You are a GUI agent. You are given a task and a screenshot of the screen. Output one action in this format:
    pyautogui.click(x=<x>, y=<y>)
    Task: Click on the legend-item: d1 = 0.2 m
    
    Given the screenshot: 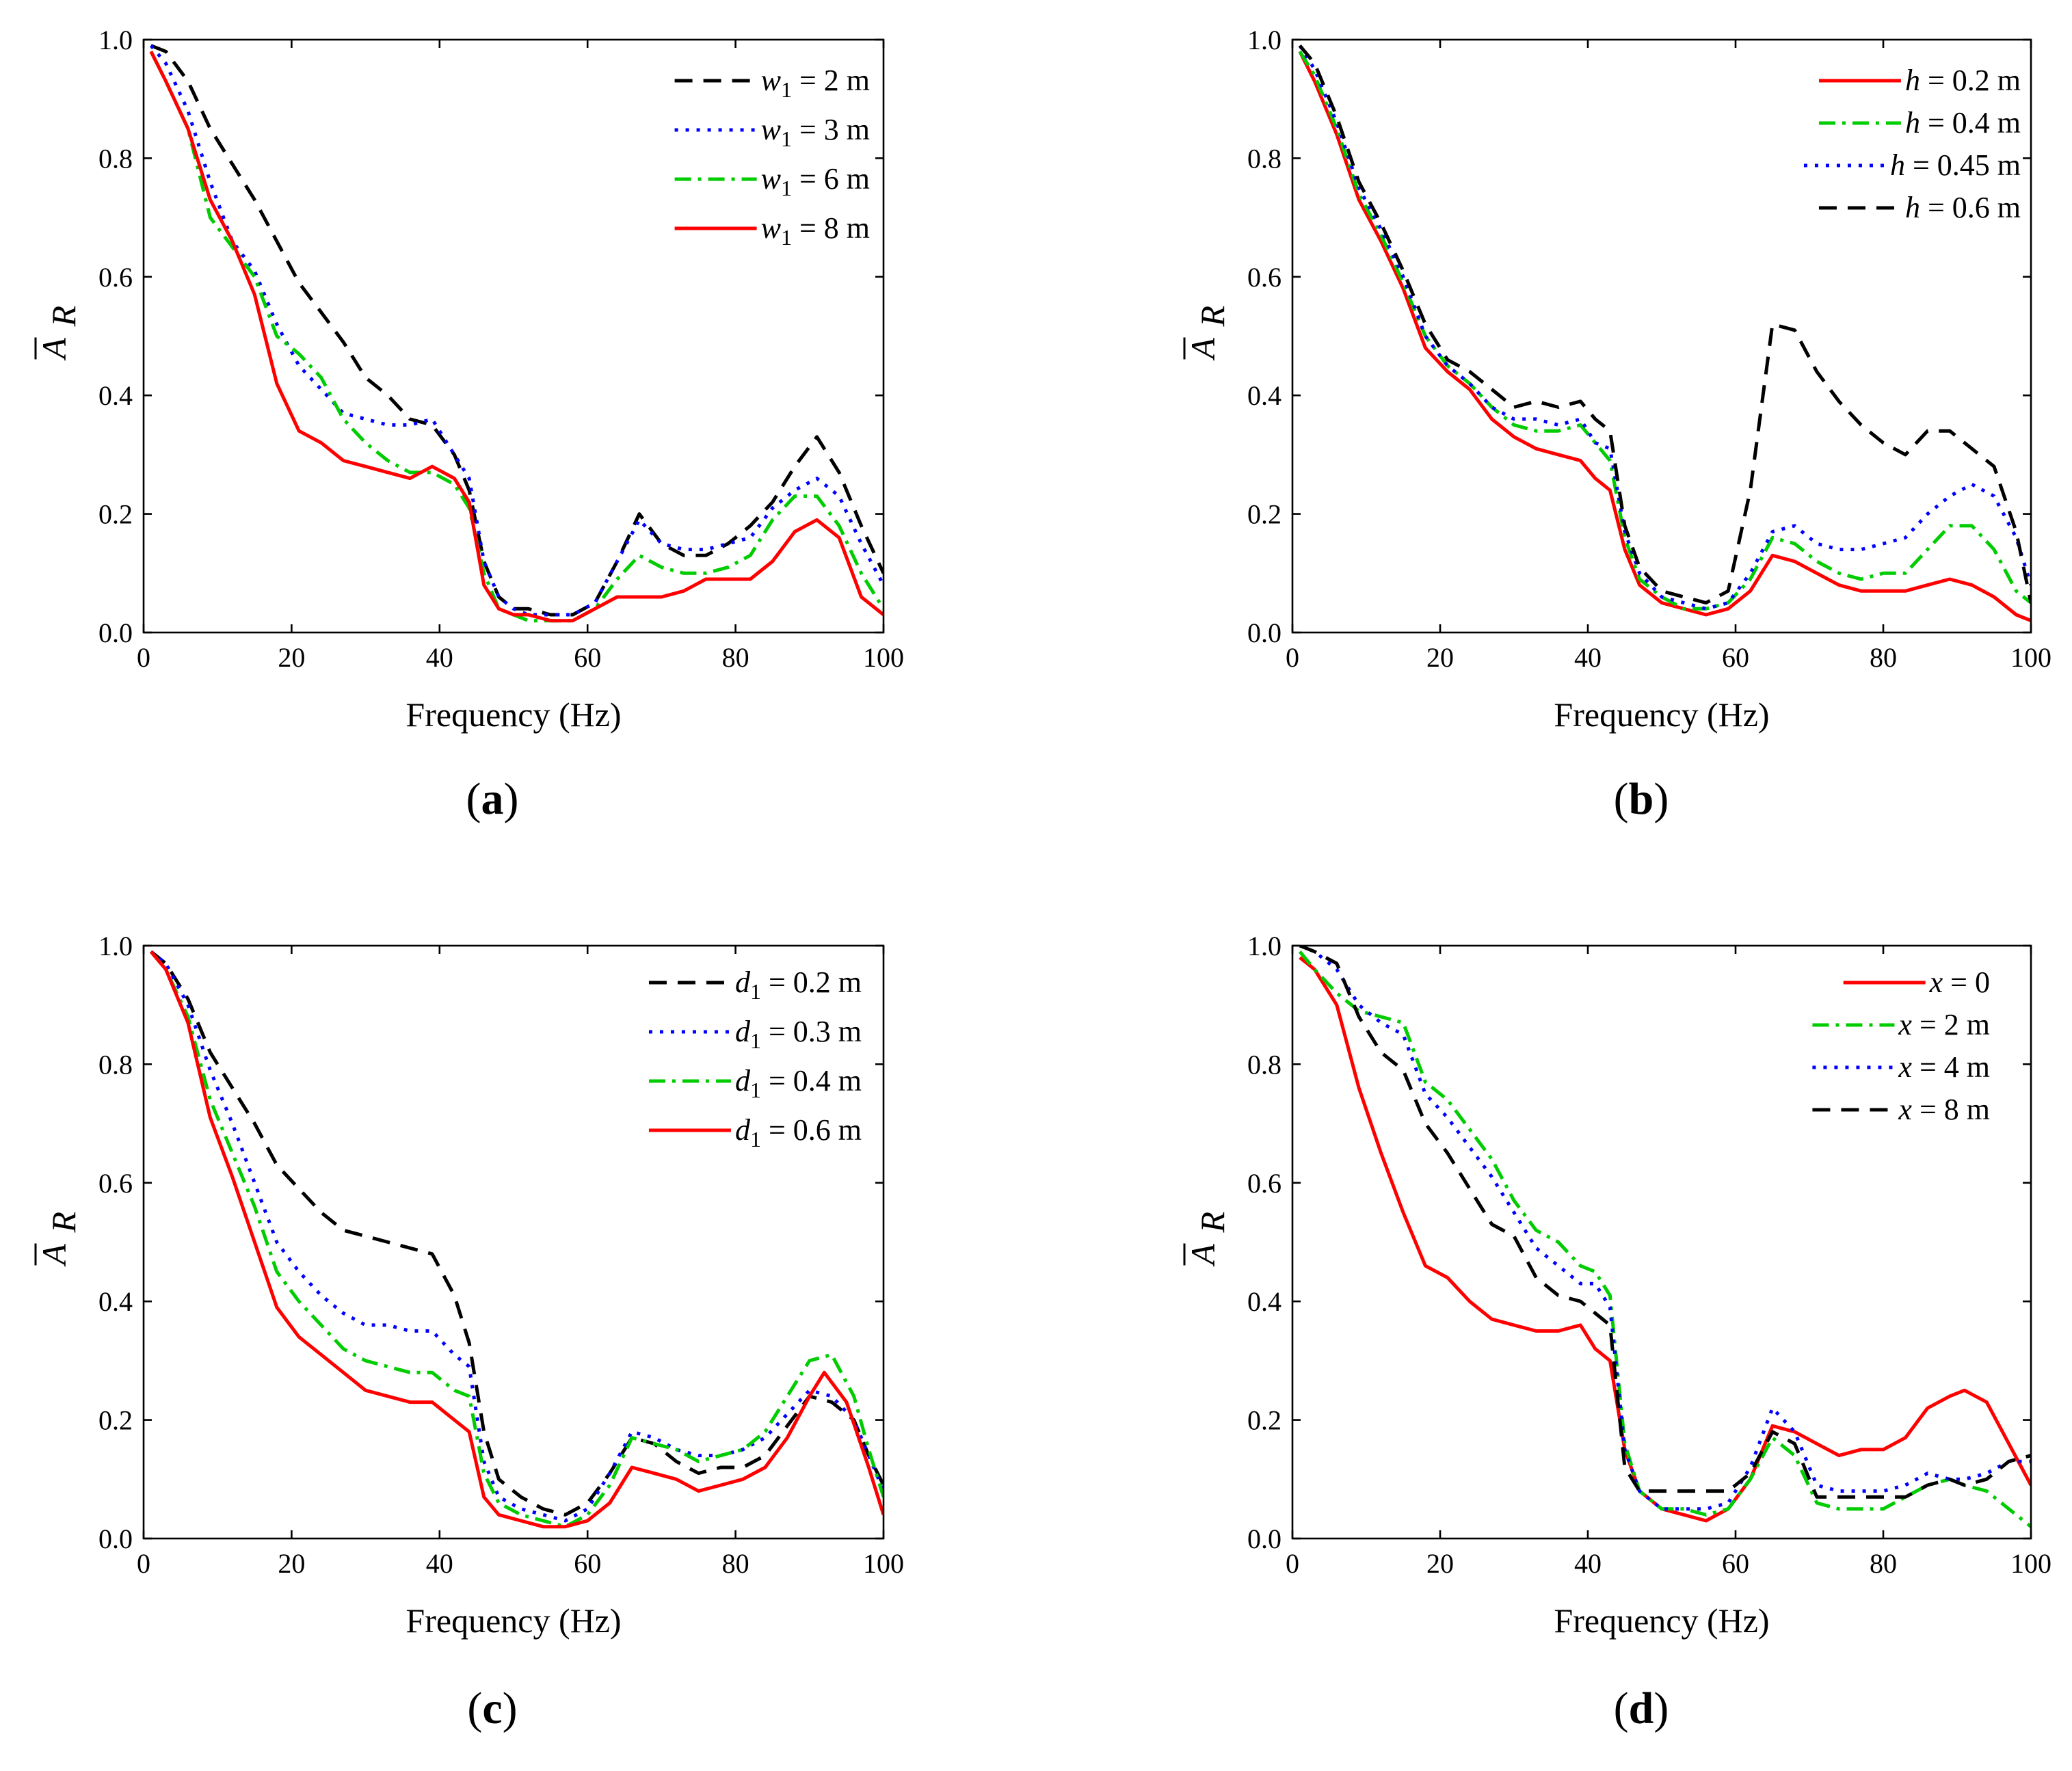 What is the action you would take?
    pyautogui.click(x=755, y=985)
    